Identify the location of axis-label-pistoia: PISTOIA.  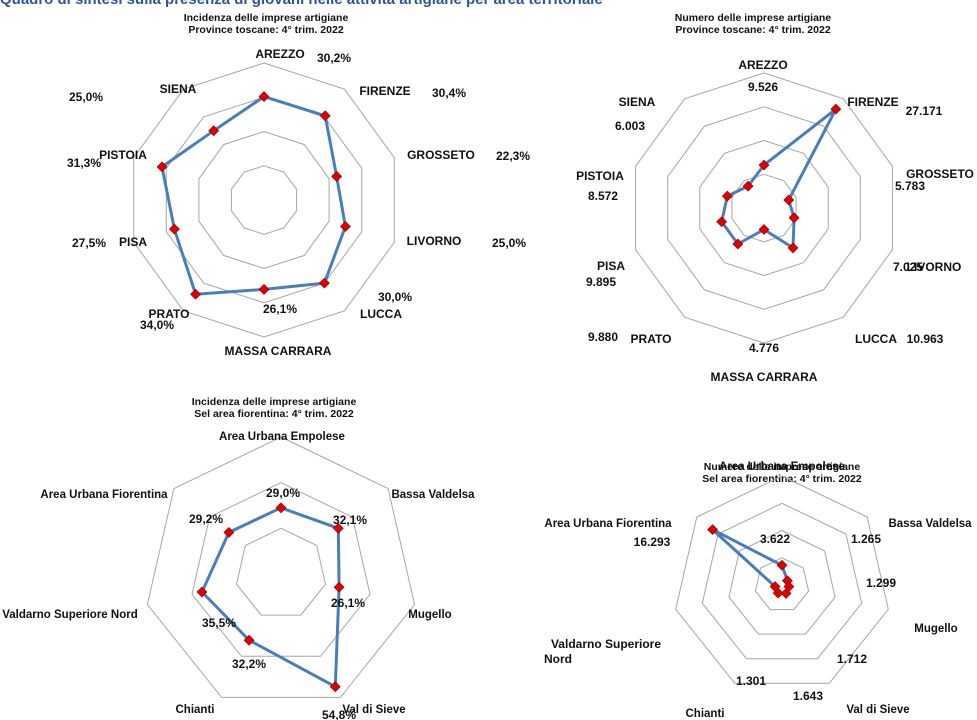
(600, 176).